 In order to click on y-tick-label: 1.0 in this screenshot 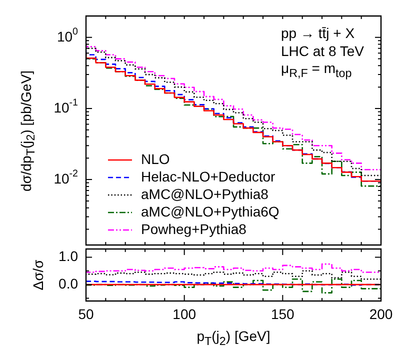, I will do `click(68, 256)`.